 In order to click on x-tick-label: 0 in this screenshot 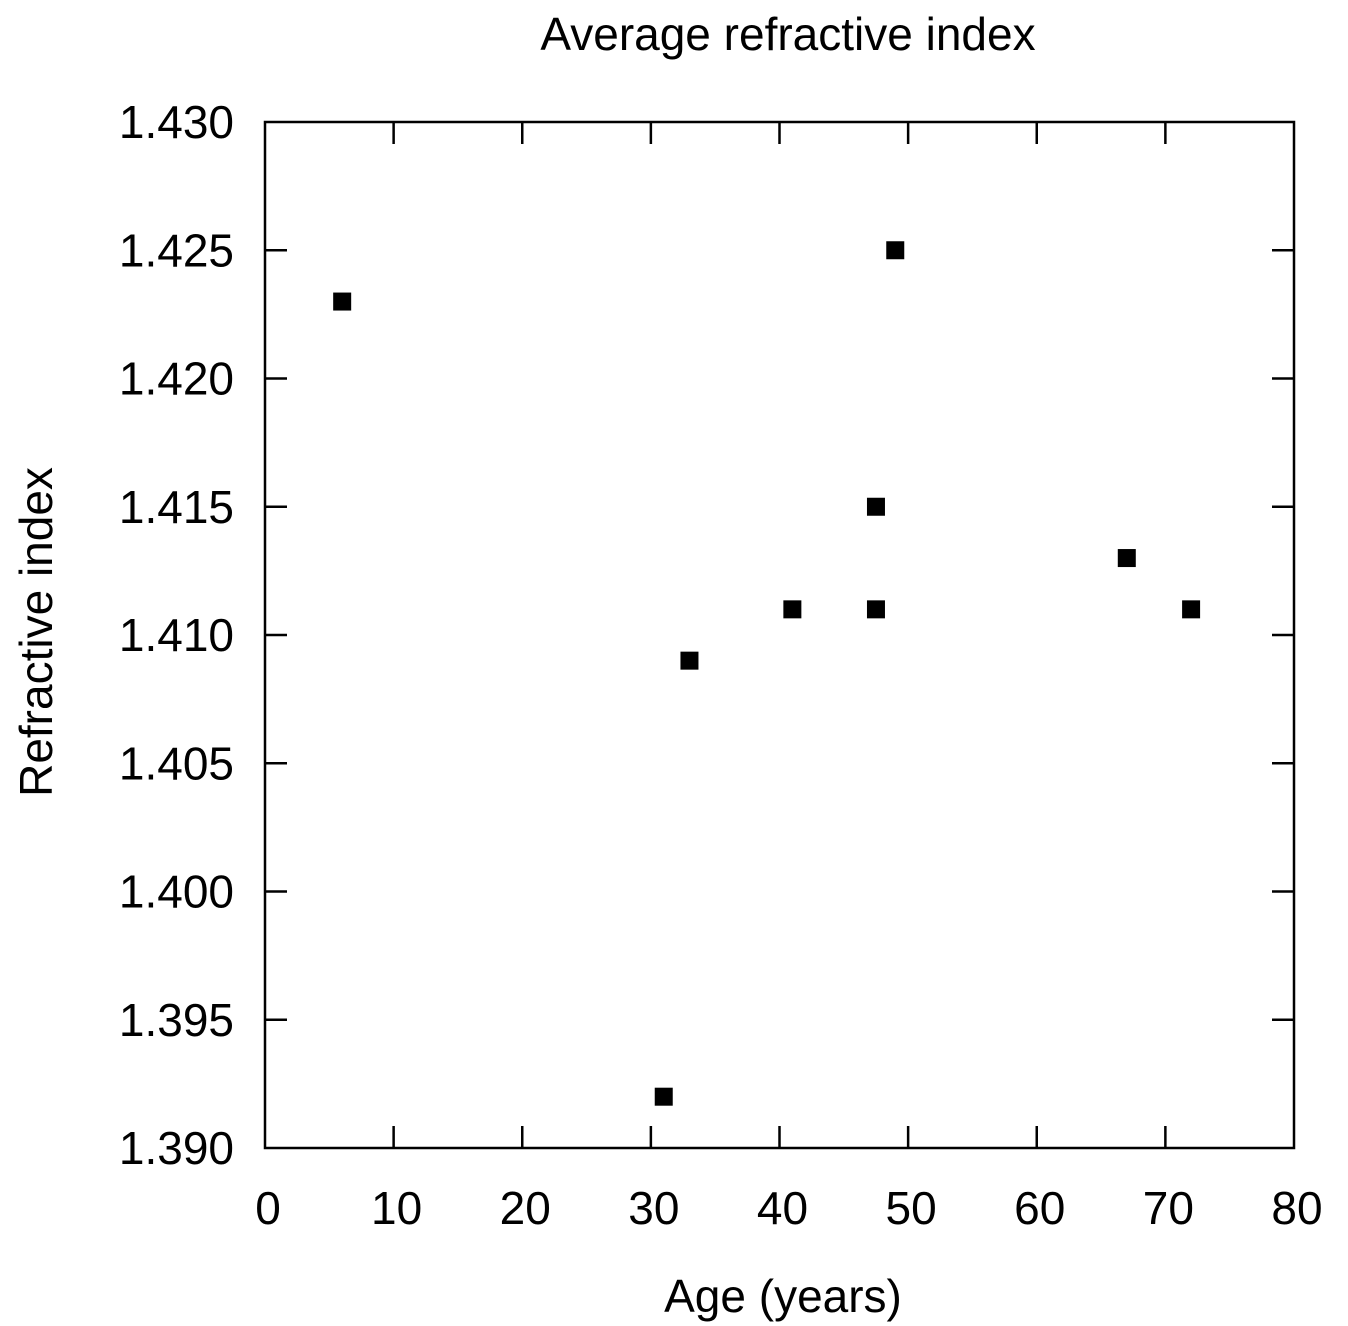, I will do `click(268, 1208)`.